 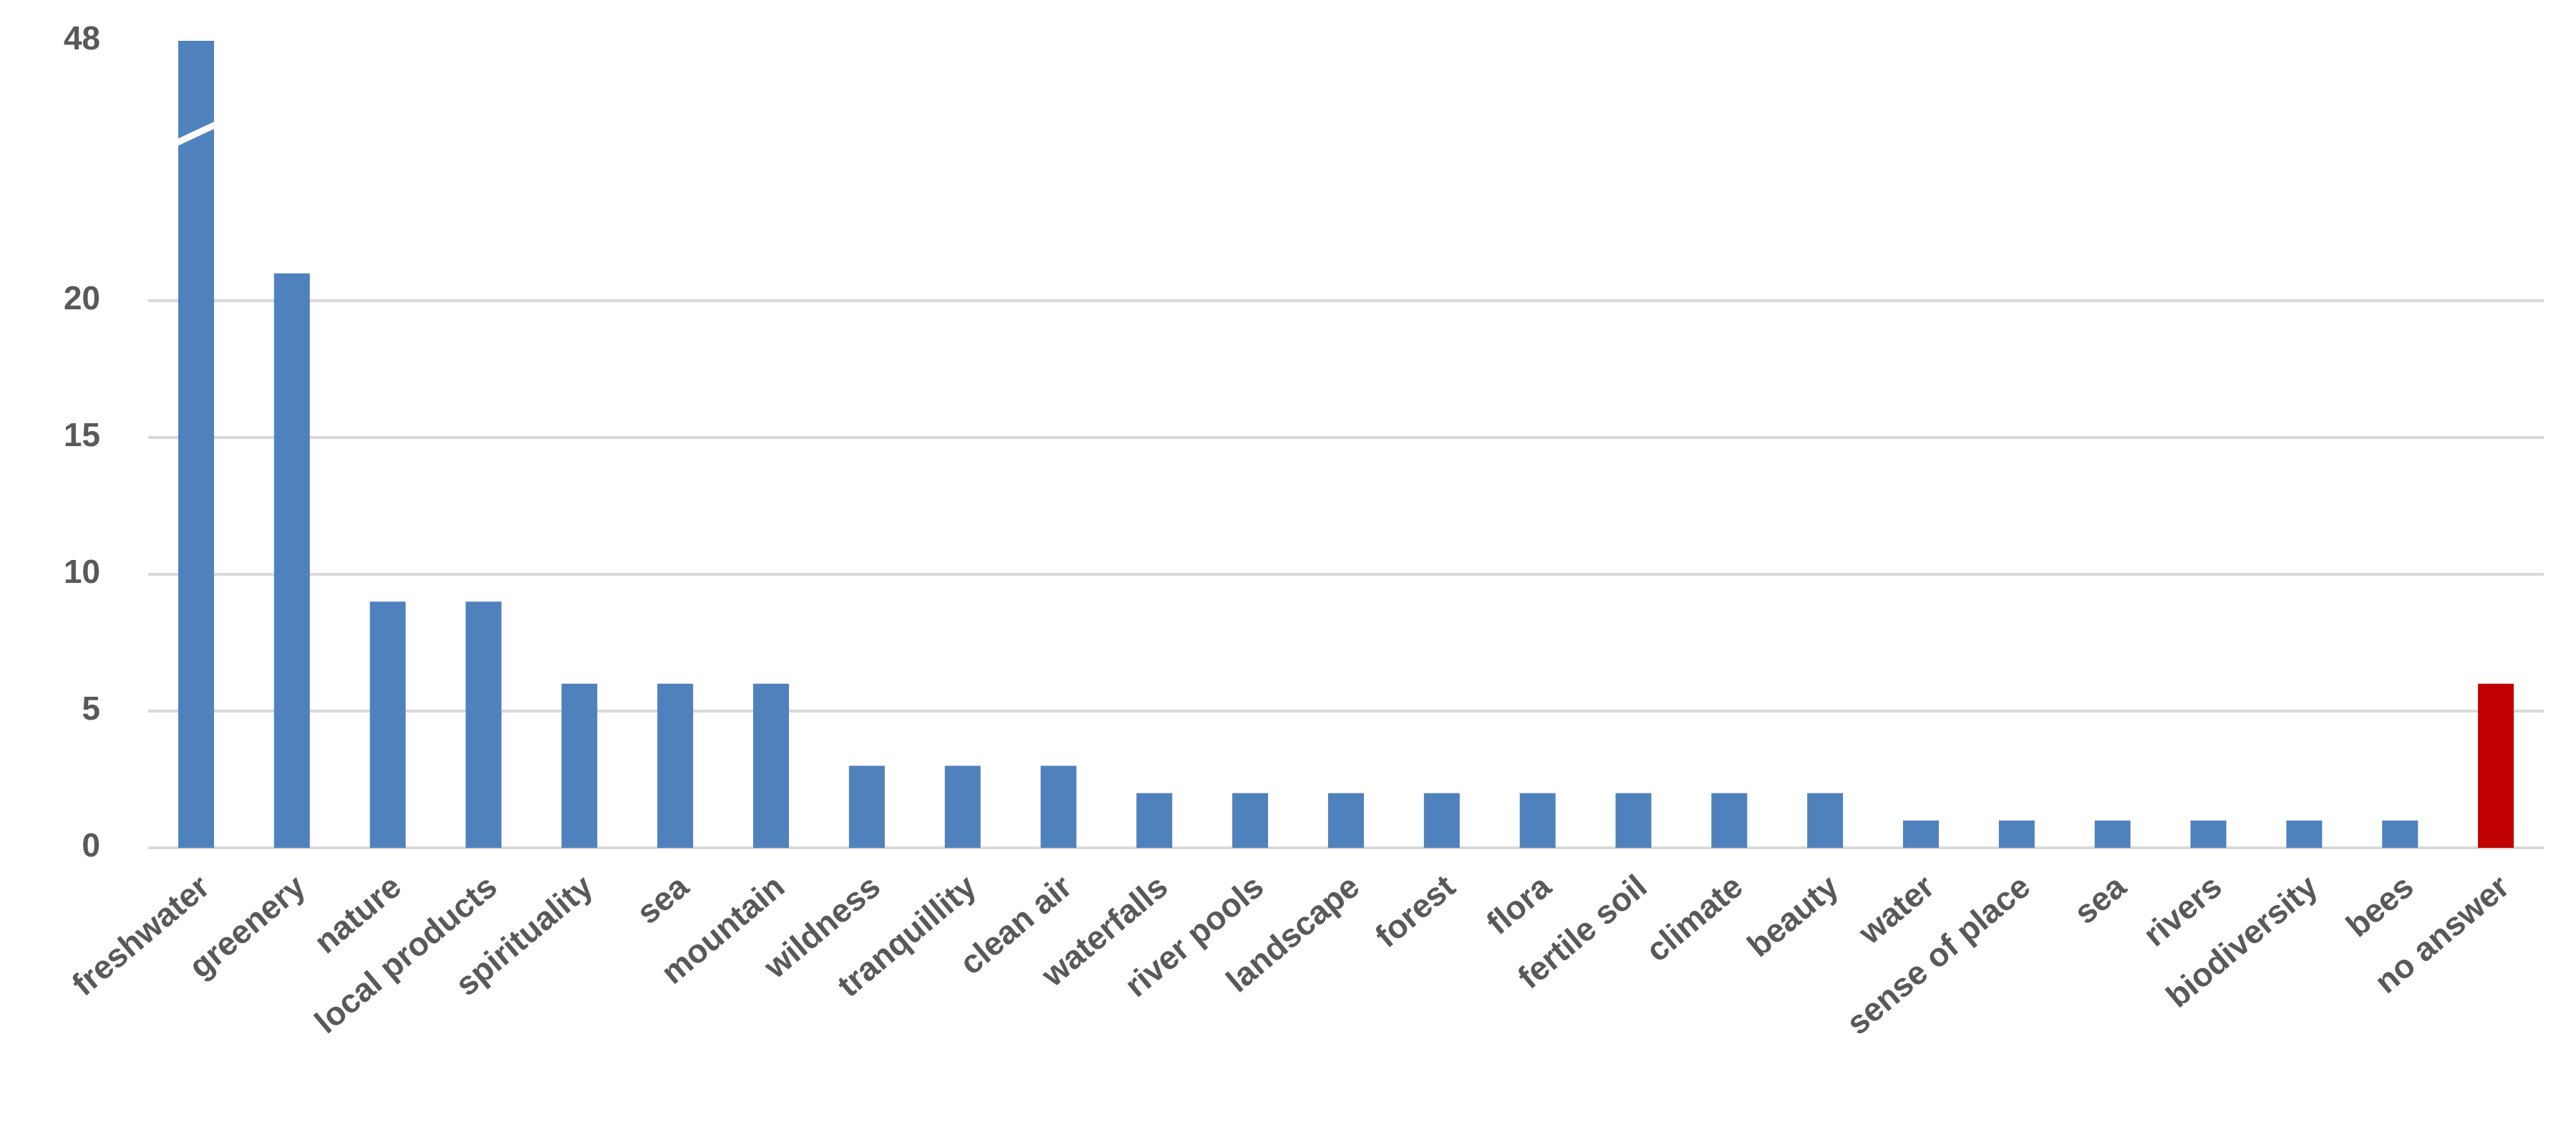 I want to click on x-tick-label: bees, so click(x=2380, y=905).